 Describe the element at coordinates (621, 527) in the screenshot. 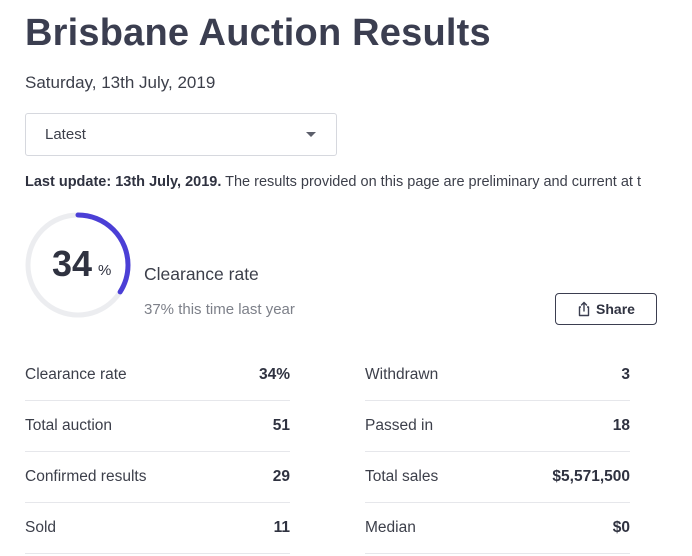

I see `stat-value: $0` at that location.